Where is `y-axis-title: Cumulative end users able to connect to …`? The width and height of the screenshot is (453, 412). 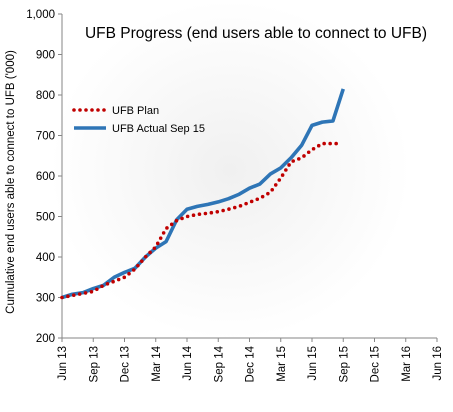
y-axis-title: Cumulative end users able to connect to … is located at coordinates (11, 182).